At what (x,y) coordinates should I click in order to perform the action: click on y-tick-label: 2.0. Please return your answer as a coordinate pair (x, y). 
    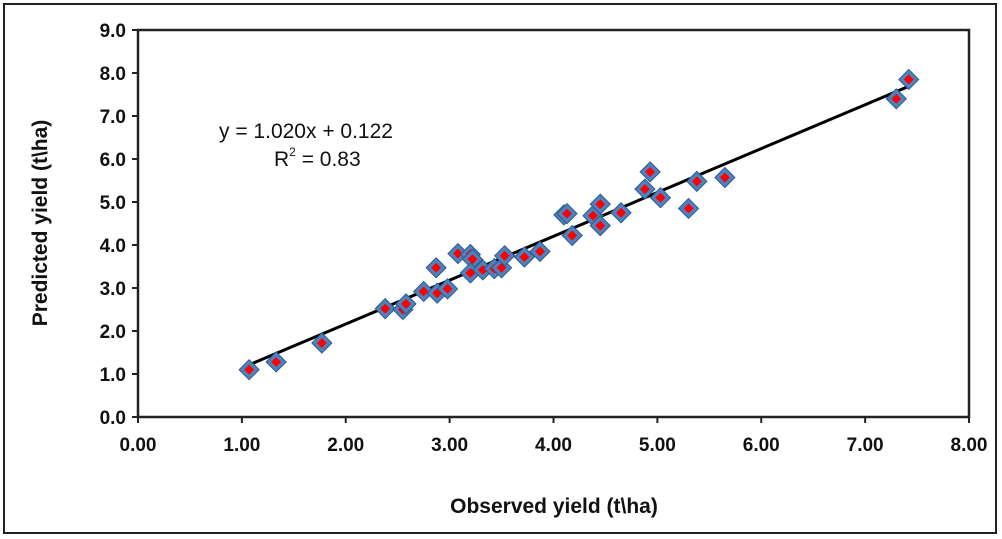
    Looking at the image, I should click on (113, 332).